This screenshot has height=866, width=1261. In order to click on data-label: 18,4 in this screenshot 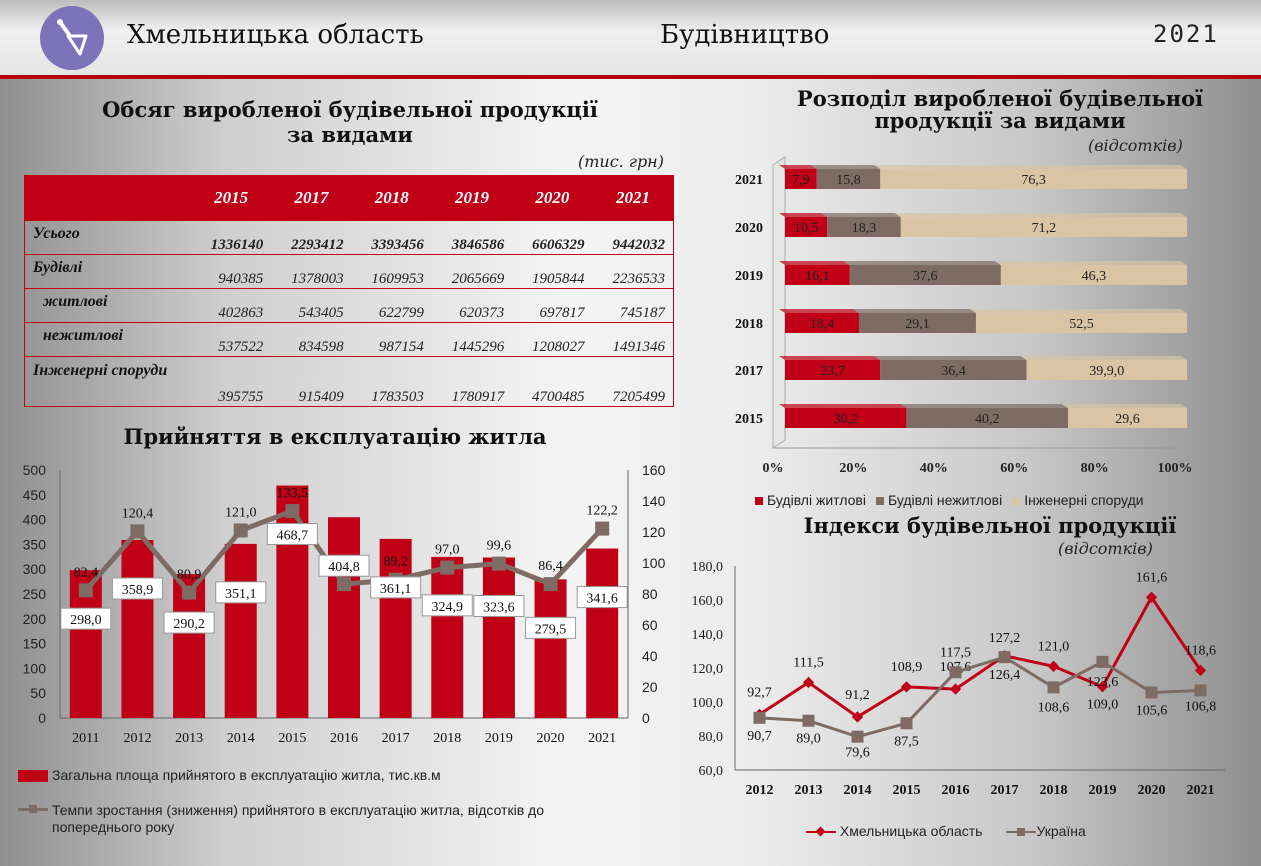, I will do `click(822, 324)`.